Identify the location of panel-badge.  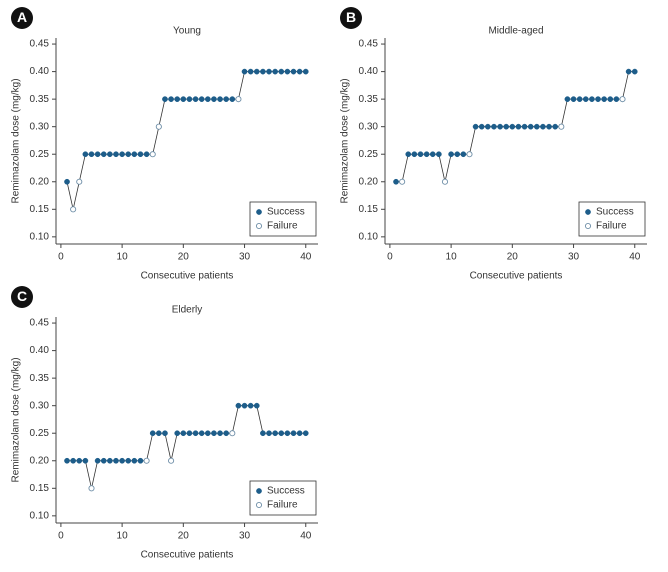
(22, 297).